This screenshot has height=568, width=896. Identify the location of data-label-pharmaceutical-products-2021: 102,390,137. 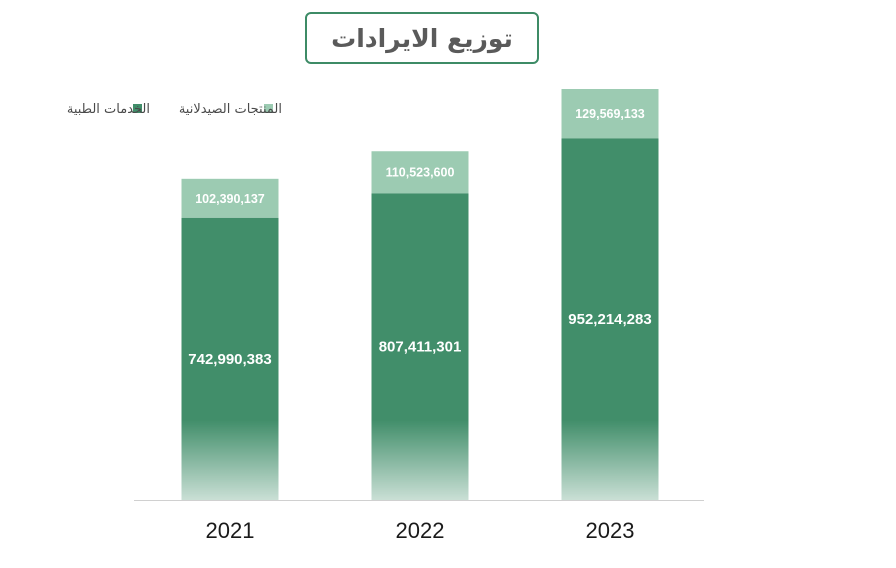
(230, 199).